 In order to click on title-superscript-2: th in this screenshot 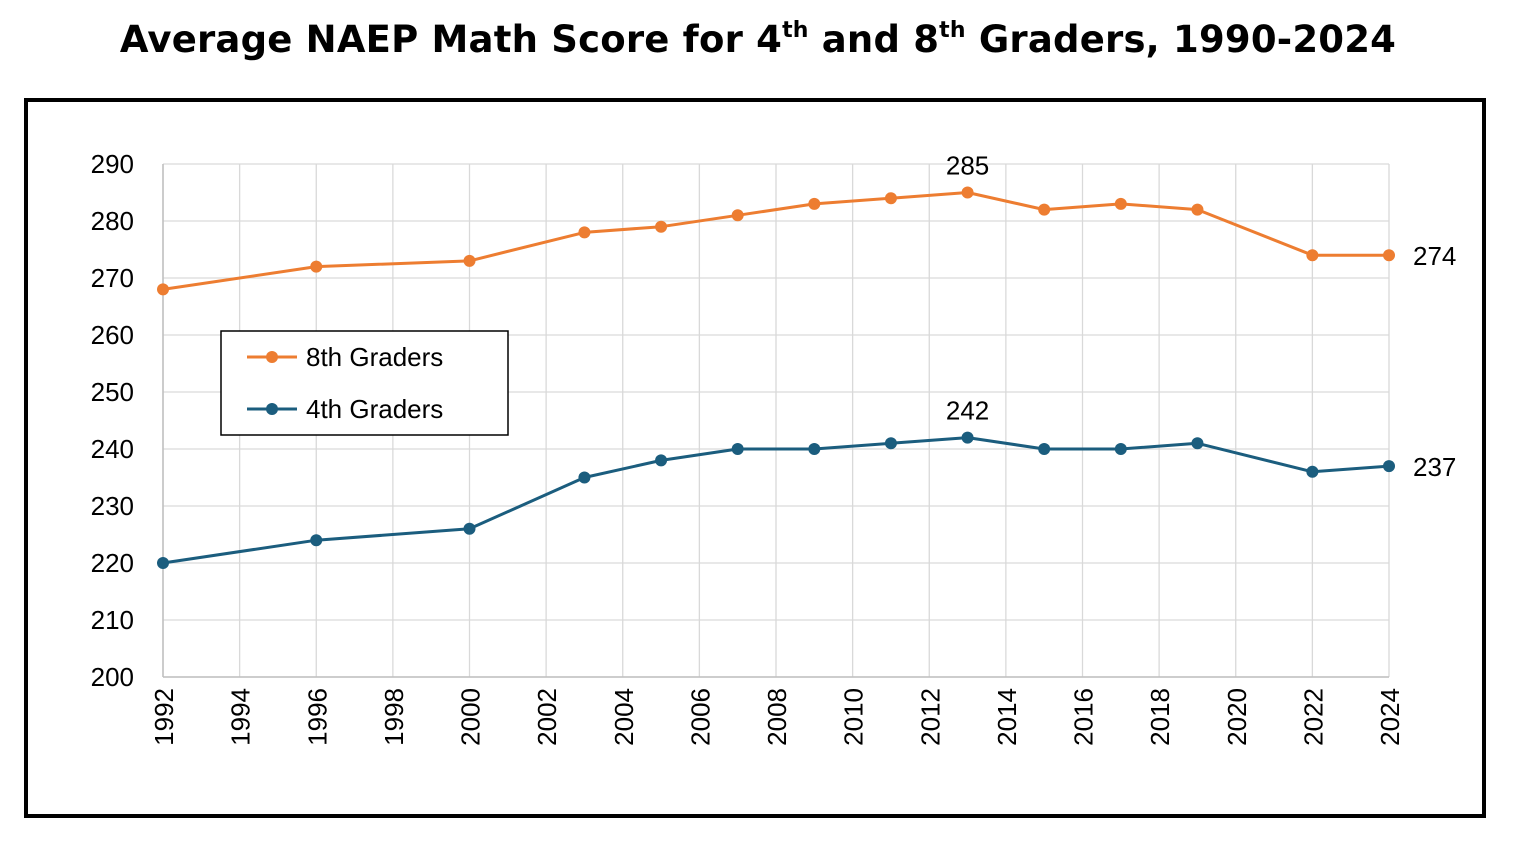, I will do `click(952, 30)`.